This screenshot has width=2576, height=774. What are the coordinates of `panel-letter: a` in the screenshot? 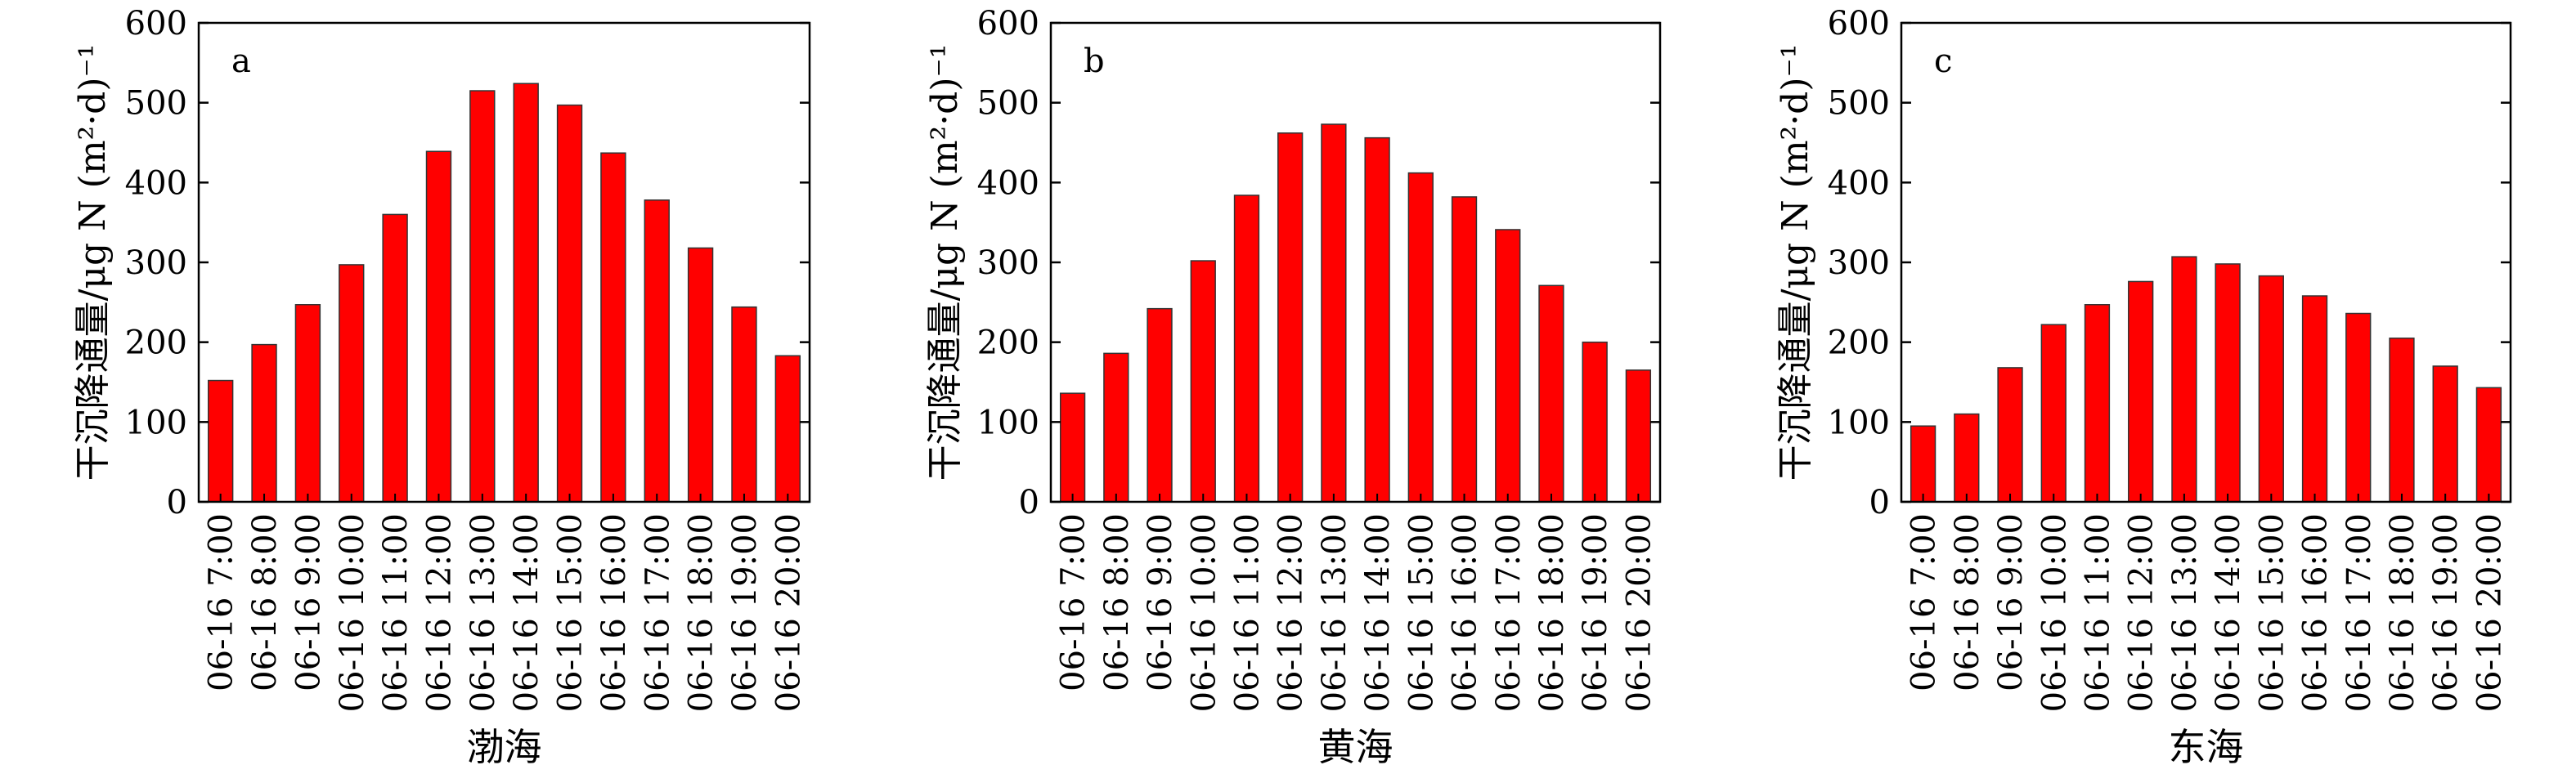 It's located at (241, 62).